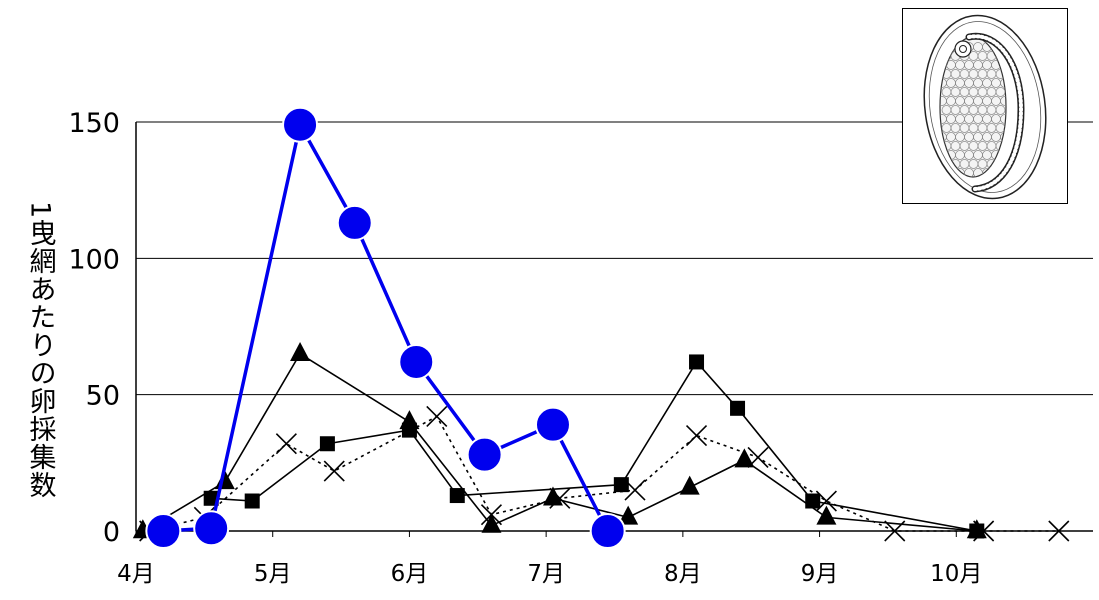 The width and height of the screenshot is (1099, 600). What do you see at coordinates (410, 574) in the screenshot?
I see `x-tick-label: 6月` at bounding box center [410, 574].